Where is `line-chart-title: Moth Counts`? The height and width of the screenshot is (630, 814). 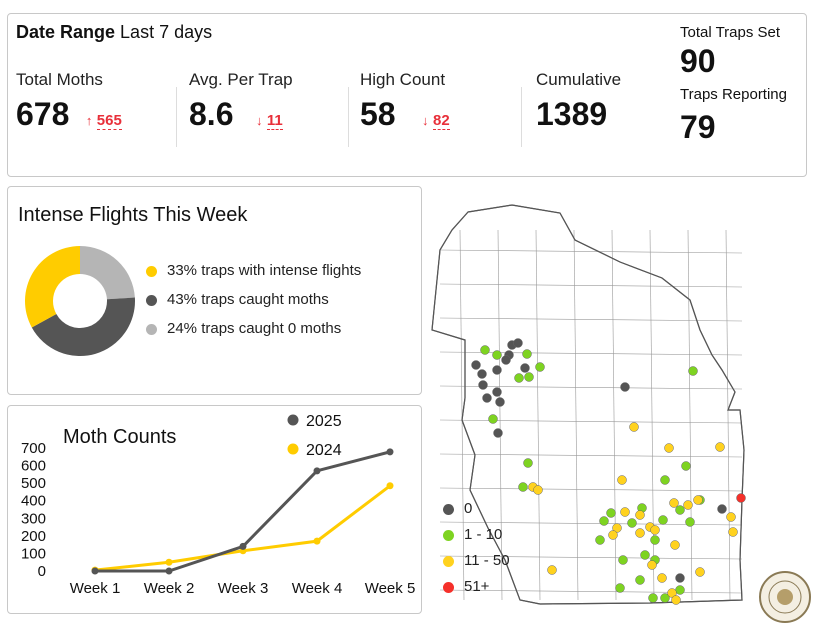
line-chart-title: Moth Counts is located at coordinates (119, 437).